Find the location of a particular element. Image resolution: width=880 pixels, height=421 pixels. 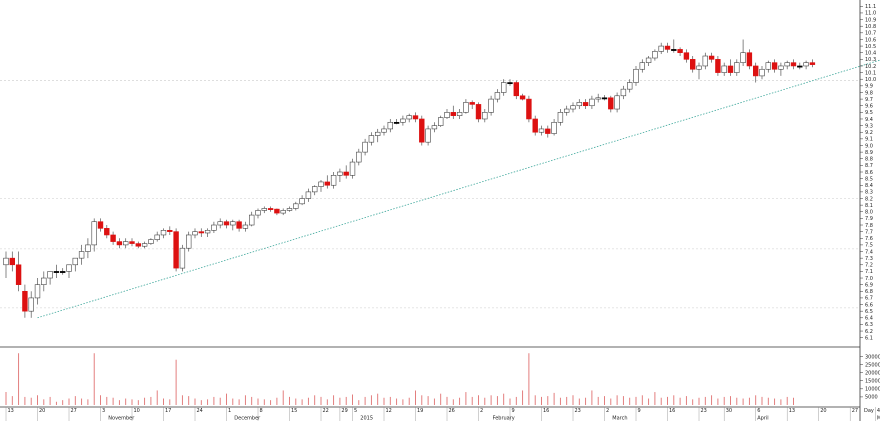

price-tick-label: 6.1 is located at coordinates (869, 338).